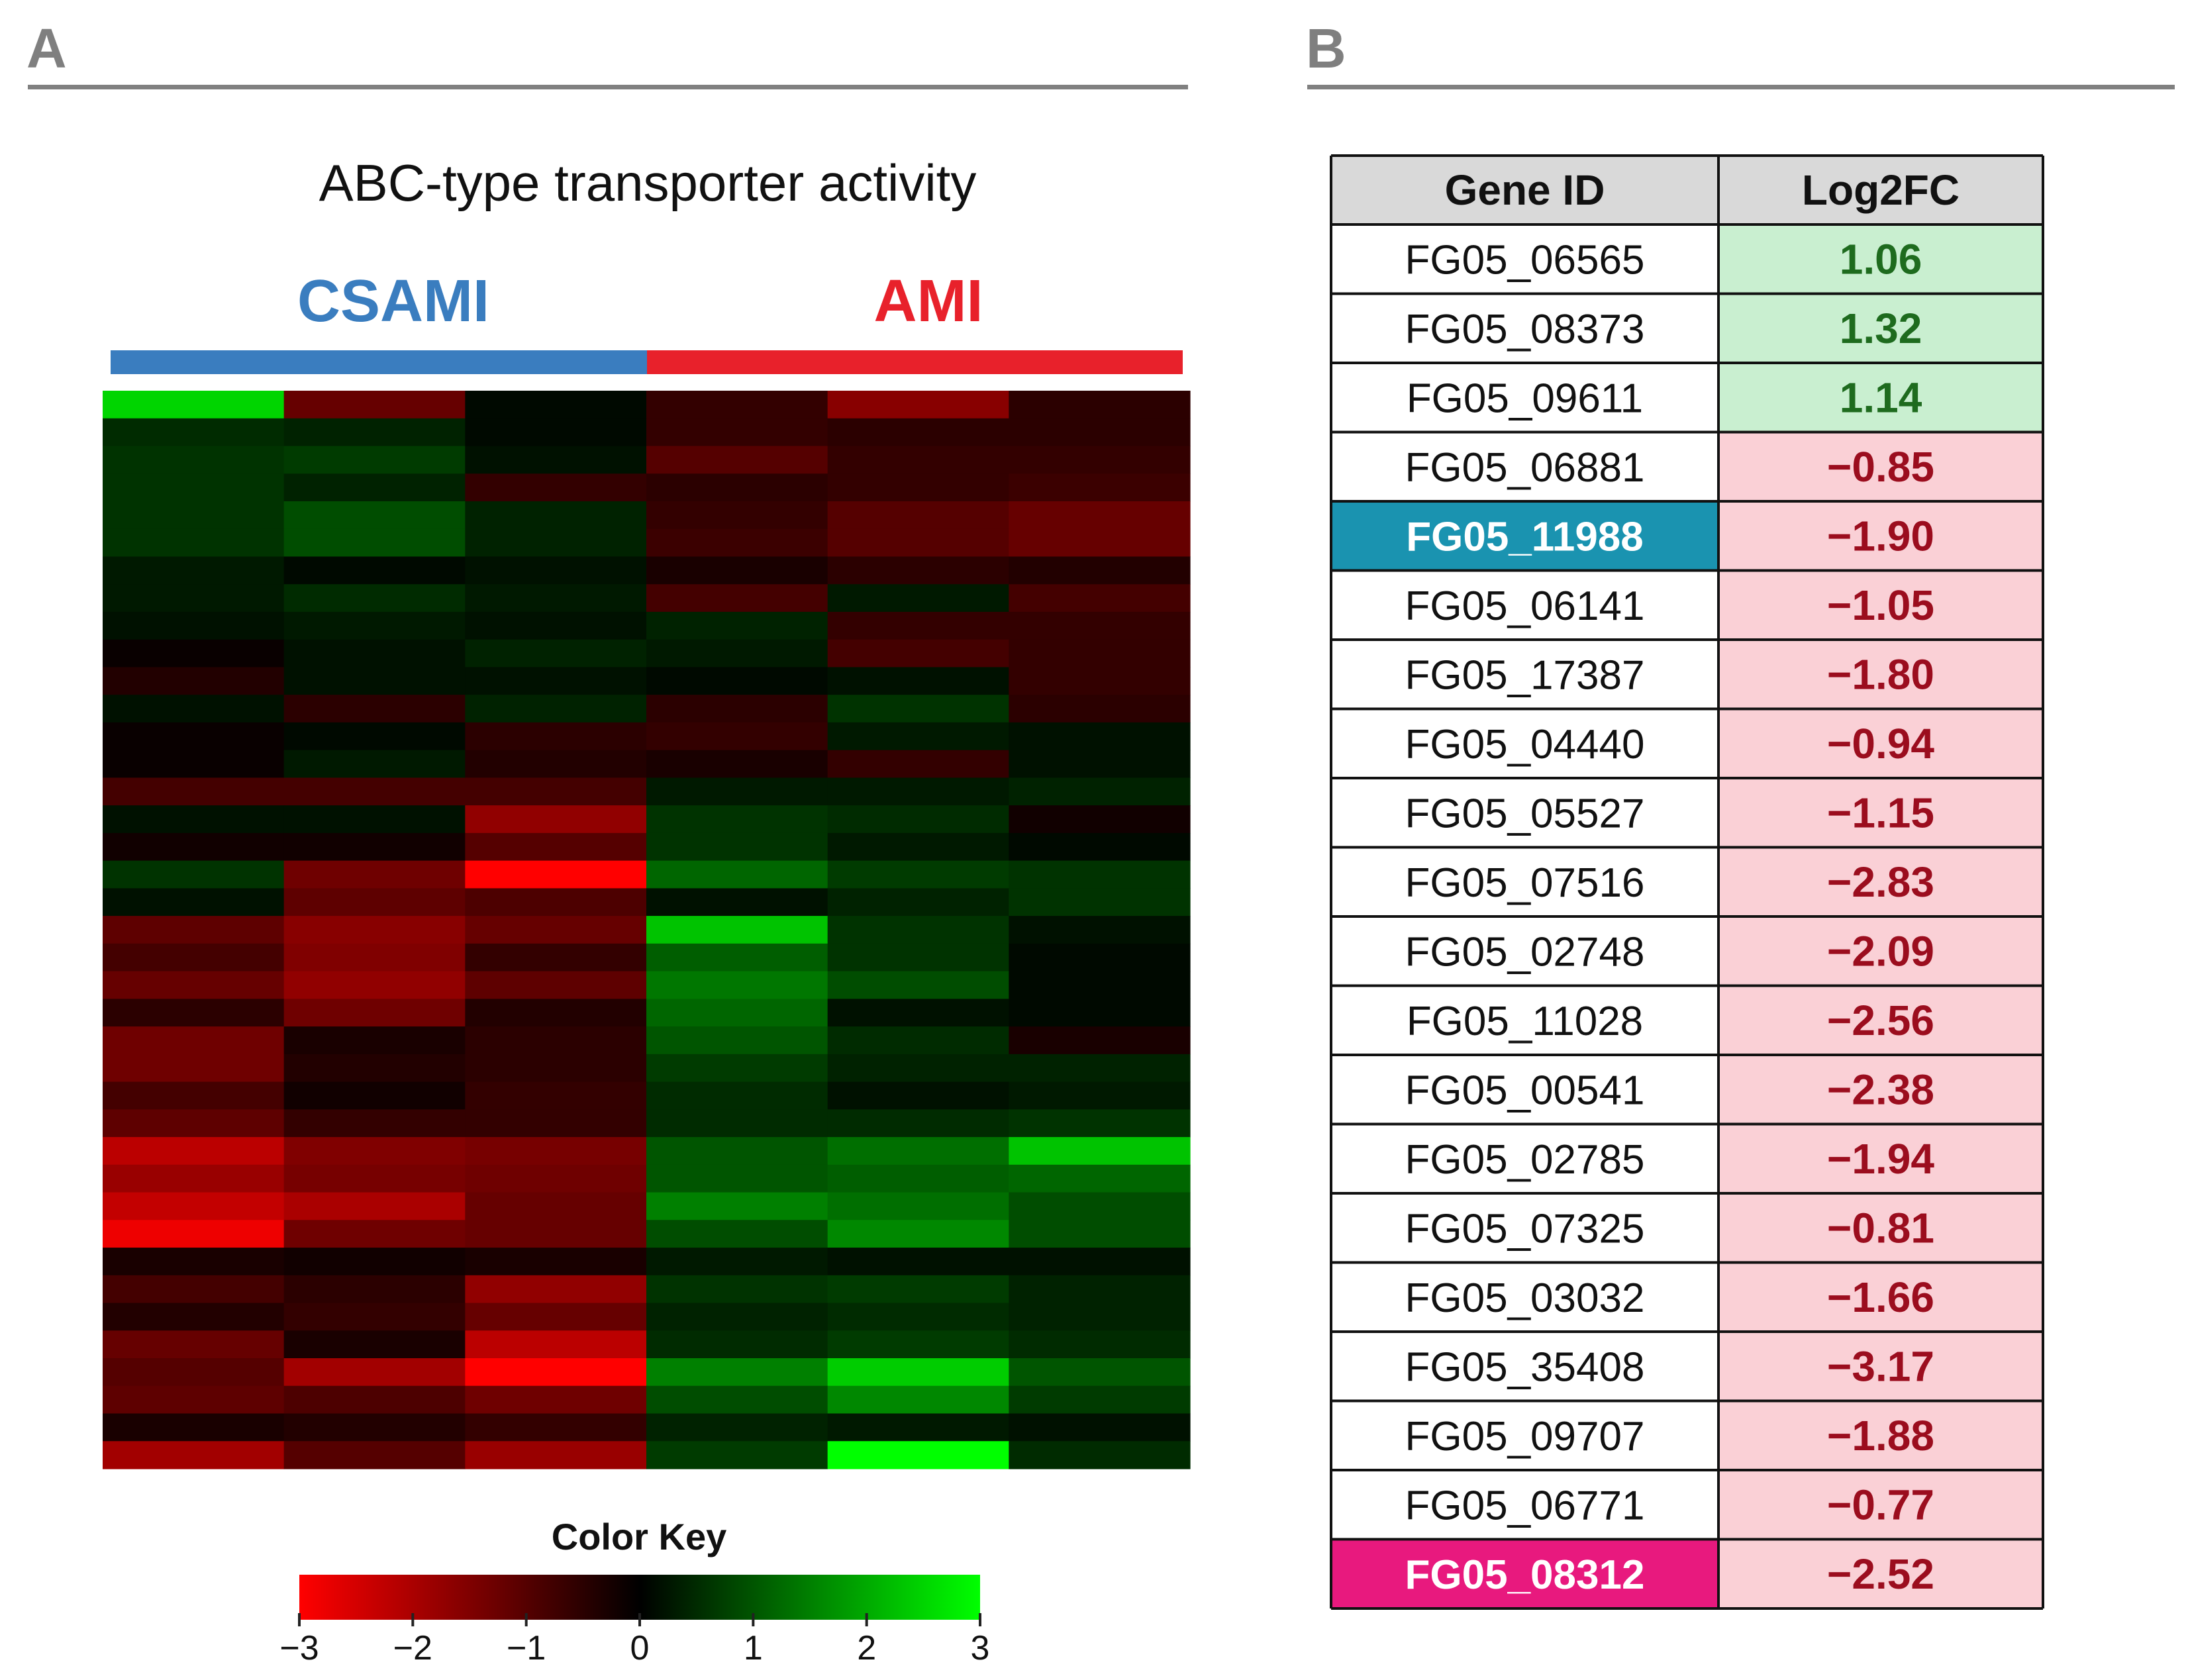 The width and height of the screenshot is (2186, 1680). Describe the element at coordinates (393, 301) in the screenshot. I see `group-label-csami: CSAMI` at that location.